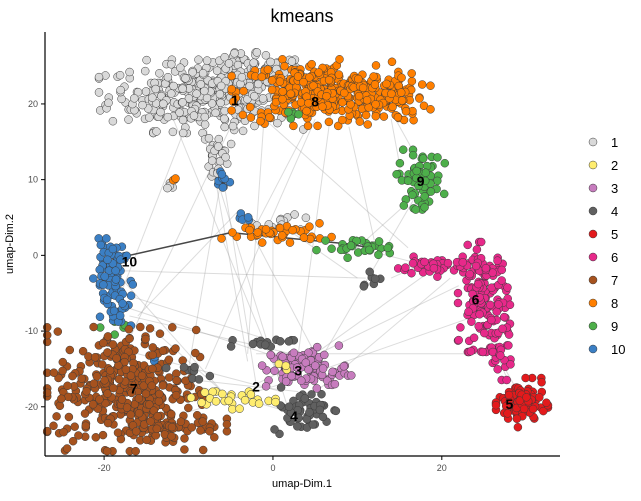  What do you see at coordinates (315, 102) in the screenshot?
I see `cluster-label-8: 8` at bounding box center [315, 102].